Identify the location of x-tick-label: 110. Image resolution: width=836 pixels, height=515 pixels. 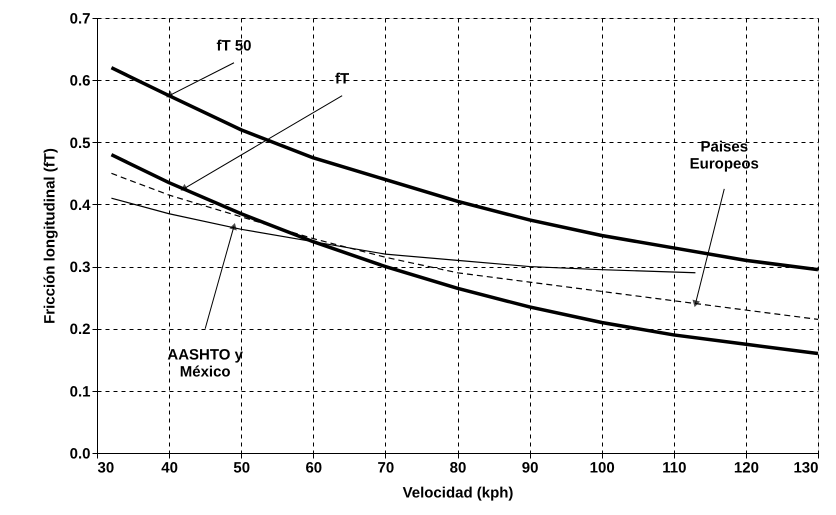
(674, 468).